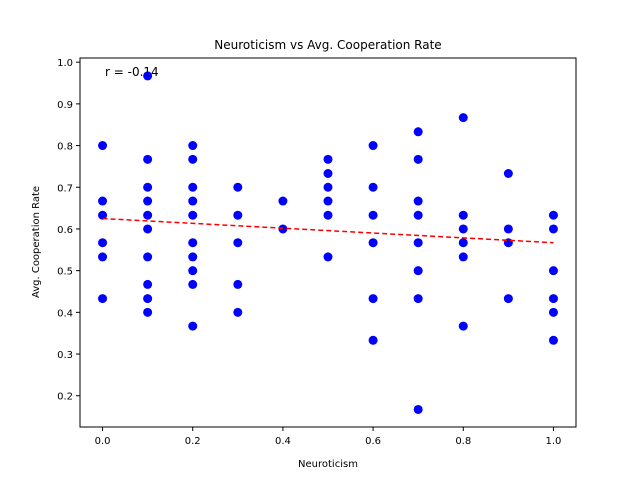 This screenshot has height=480, width=640. I want to click on x-tick-label: 1.0, so click(554, 441).